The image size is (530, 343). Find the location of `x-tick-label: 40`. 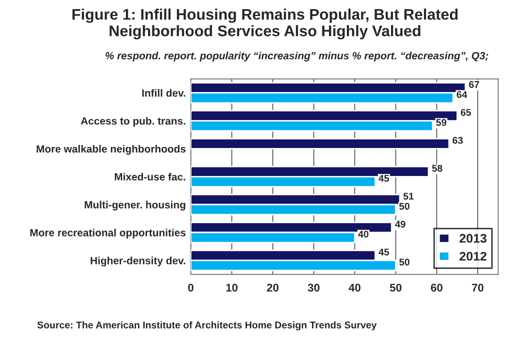

x-tick-label: 40 is located at coordinates (354, 288).